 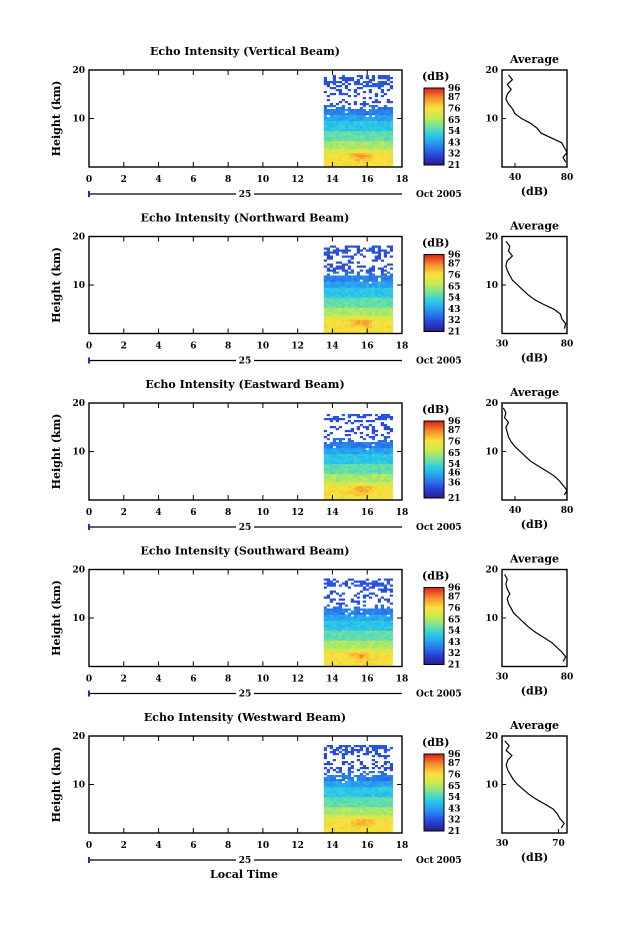 What do you see at coordinates (245, 362) in the screenshot?
I see `date-day-label: 25` at bounding box center [245, 362].